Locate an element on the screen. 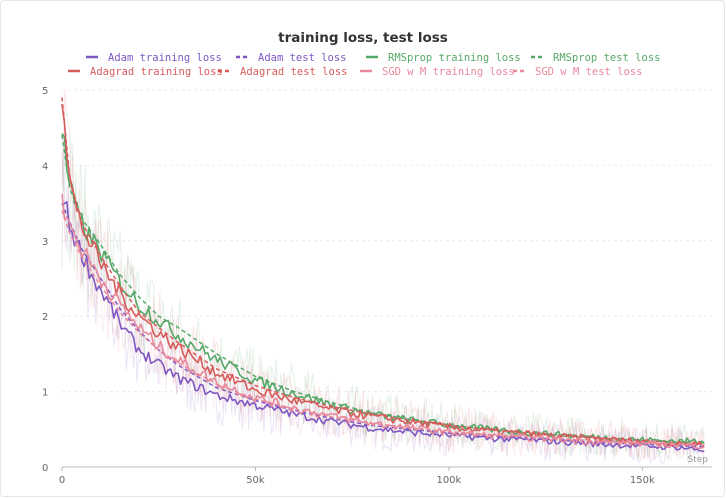  legend-label: SGD w M test loss is located at coordinates (588, 72).